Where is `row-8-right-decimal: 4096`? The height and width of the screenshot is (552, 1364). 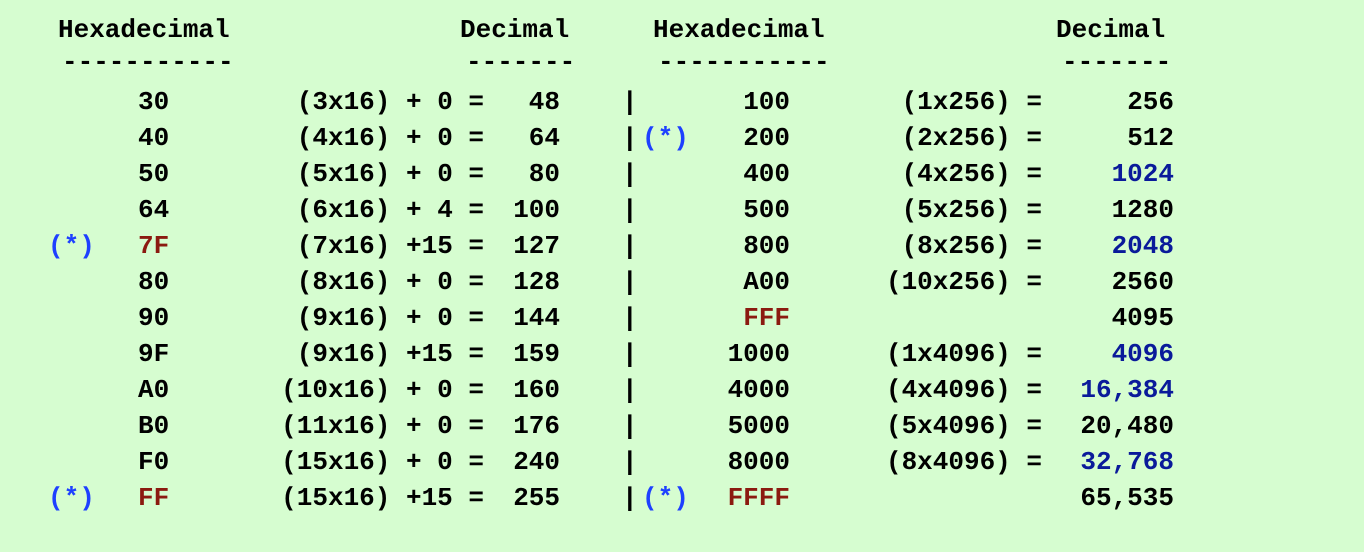 row-8-right-decimal: 4096 is located at coordinates (1142, 354).